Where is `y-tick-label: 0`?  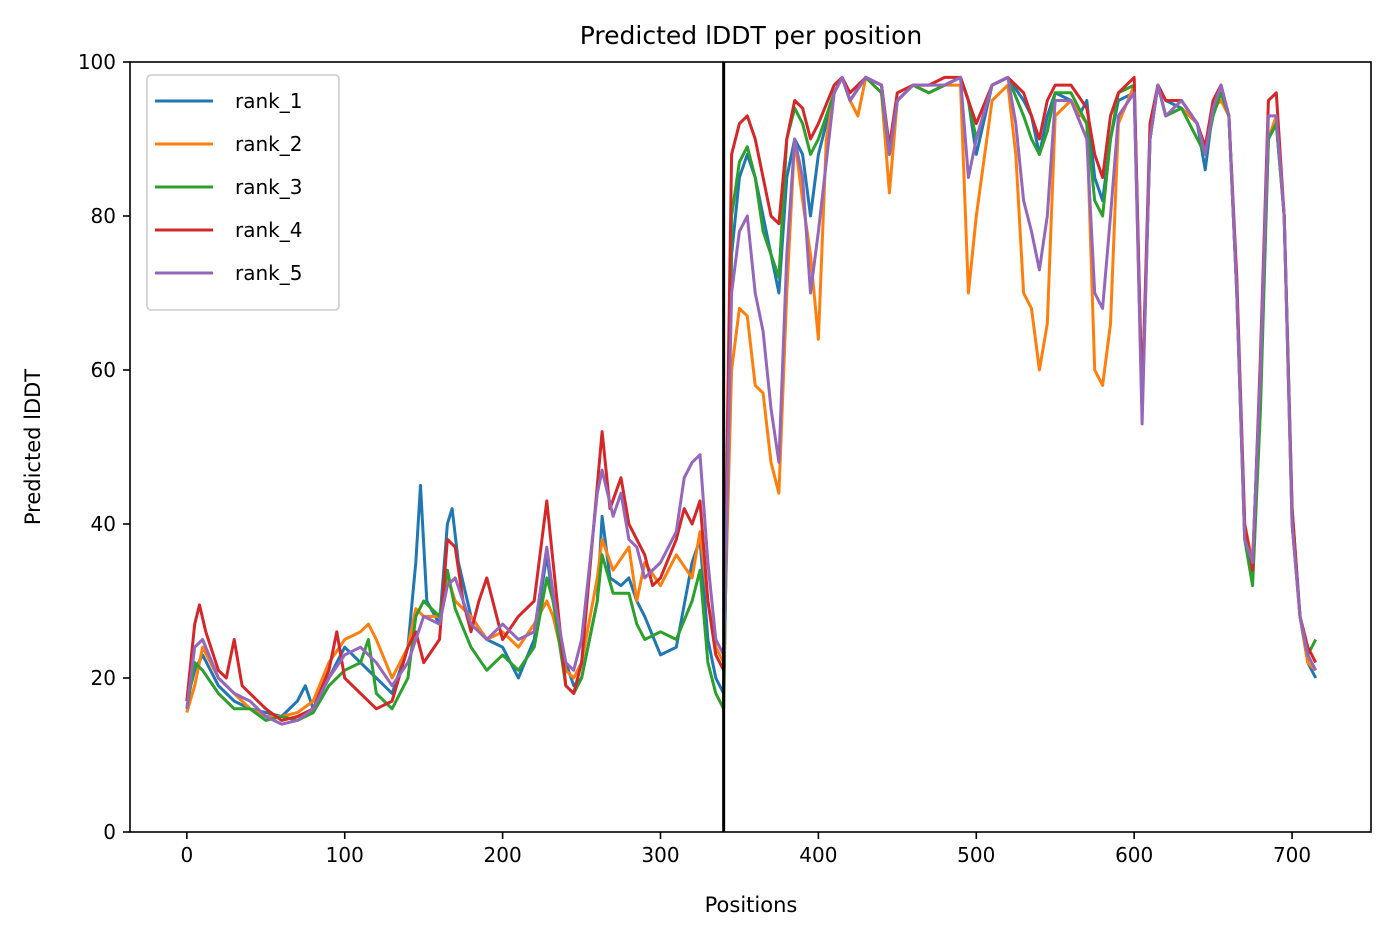
y-tick-label: 0 is located at coordinates (109, 832).